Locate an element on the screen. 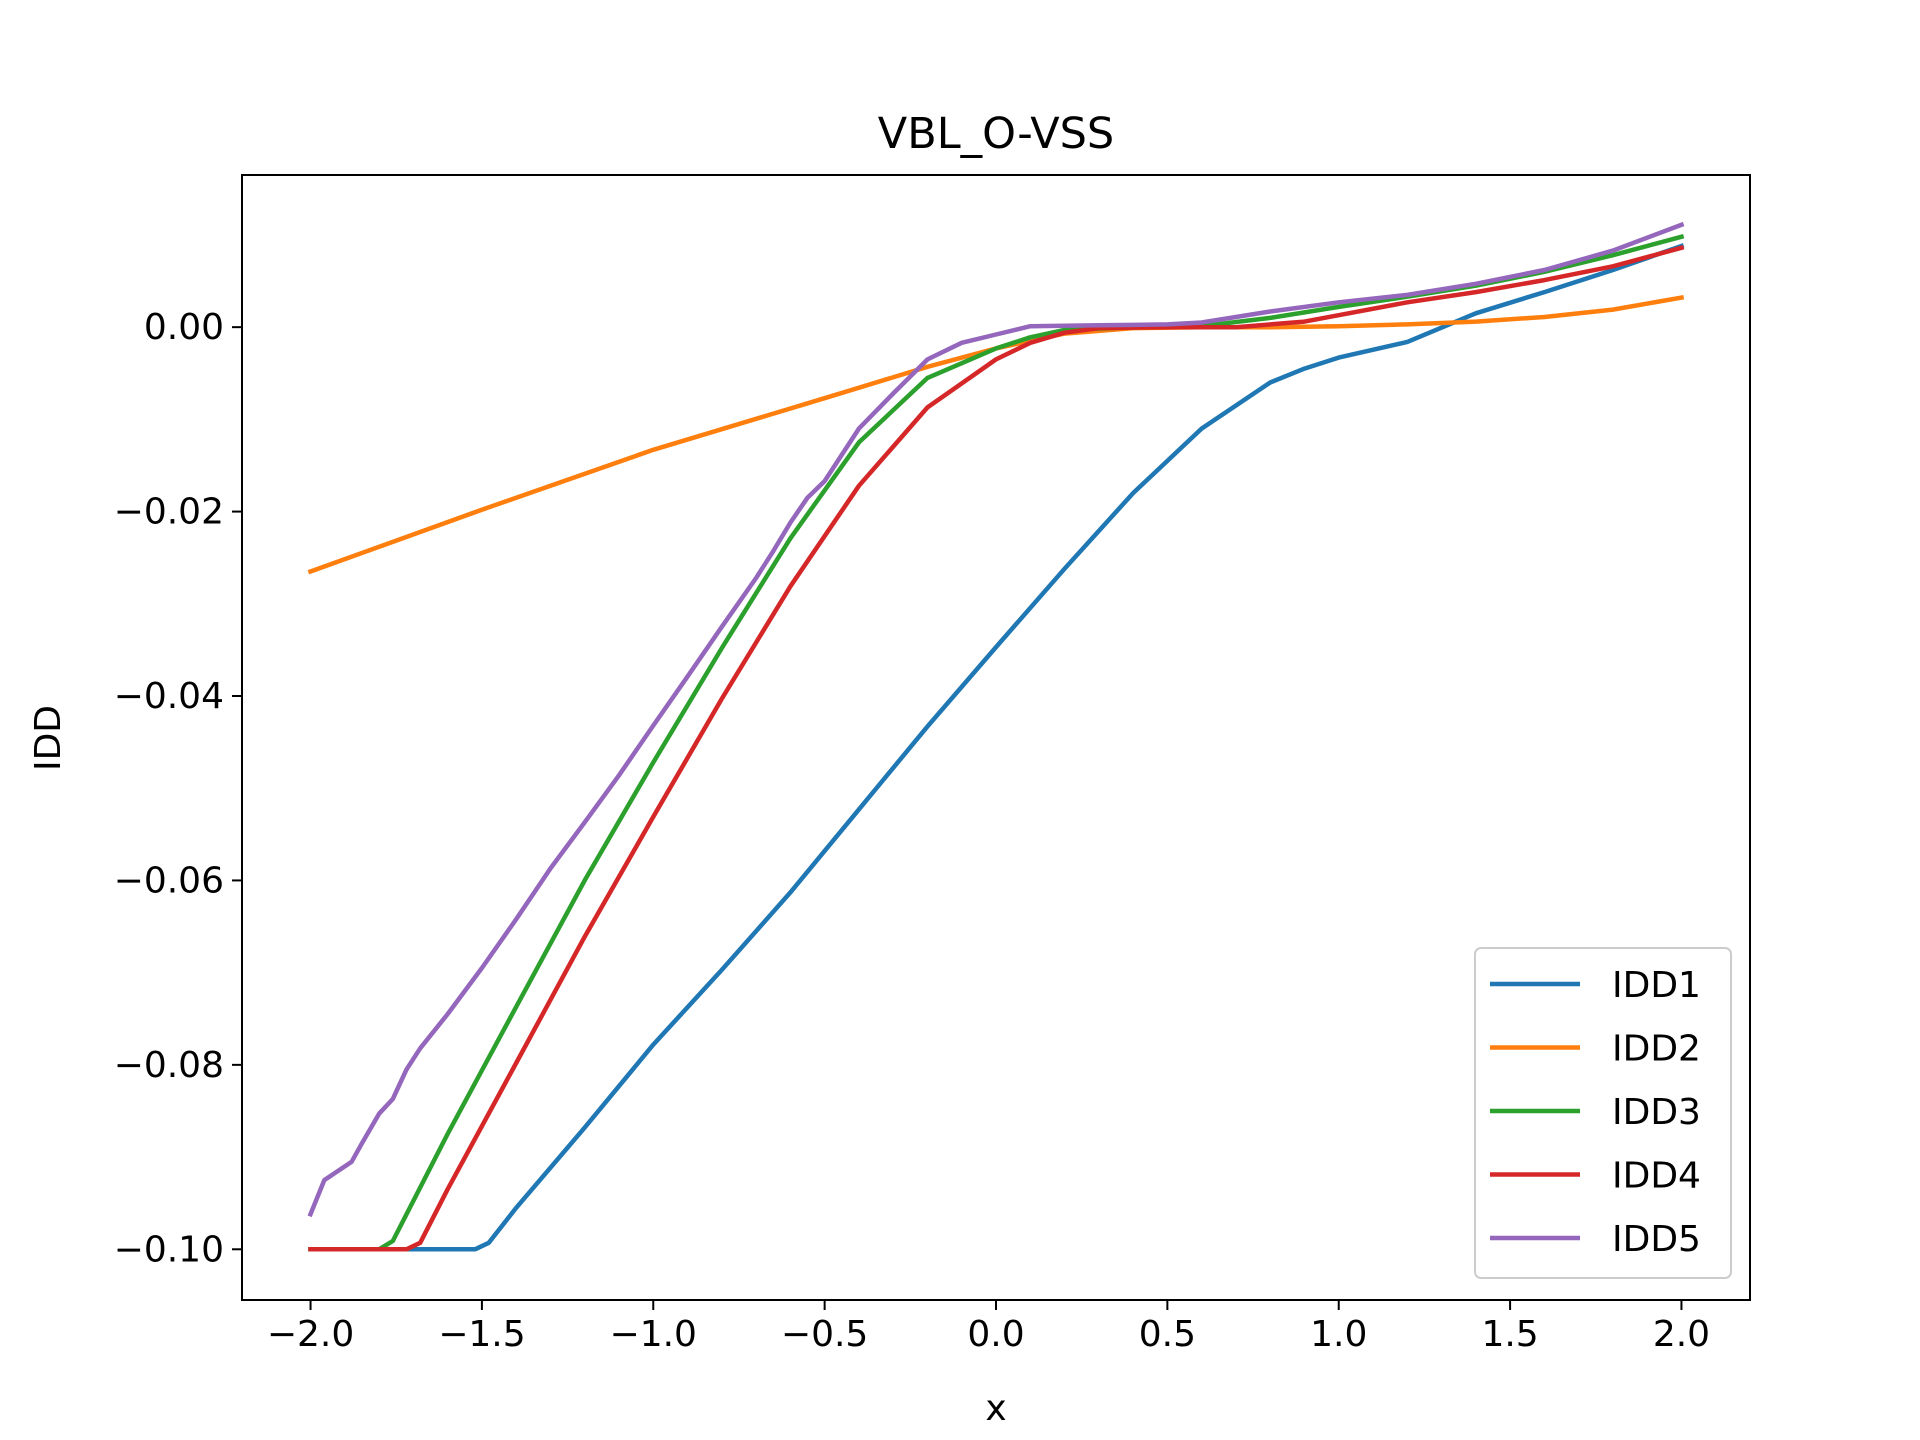 This screenshot has height=1440, width=1920. y-axis-title: IDD is located at coordinates (48, 738).